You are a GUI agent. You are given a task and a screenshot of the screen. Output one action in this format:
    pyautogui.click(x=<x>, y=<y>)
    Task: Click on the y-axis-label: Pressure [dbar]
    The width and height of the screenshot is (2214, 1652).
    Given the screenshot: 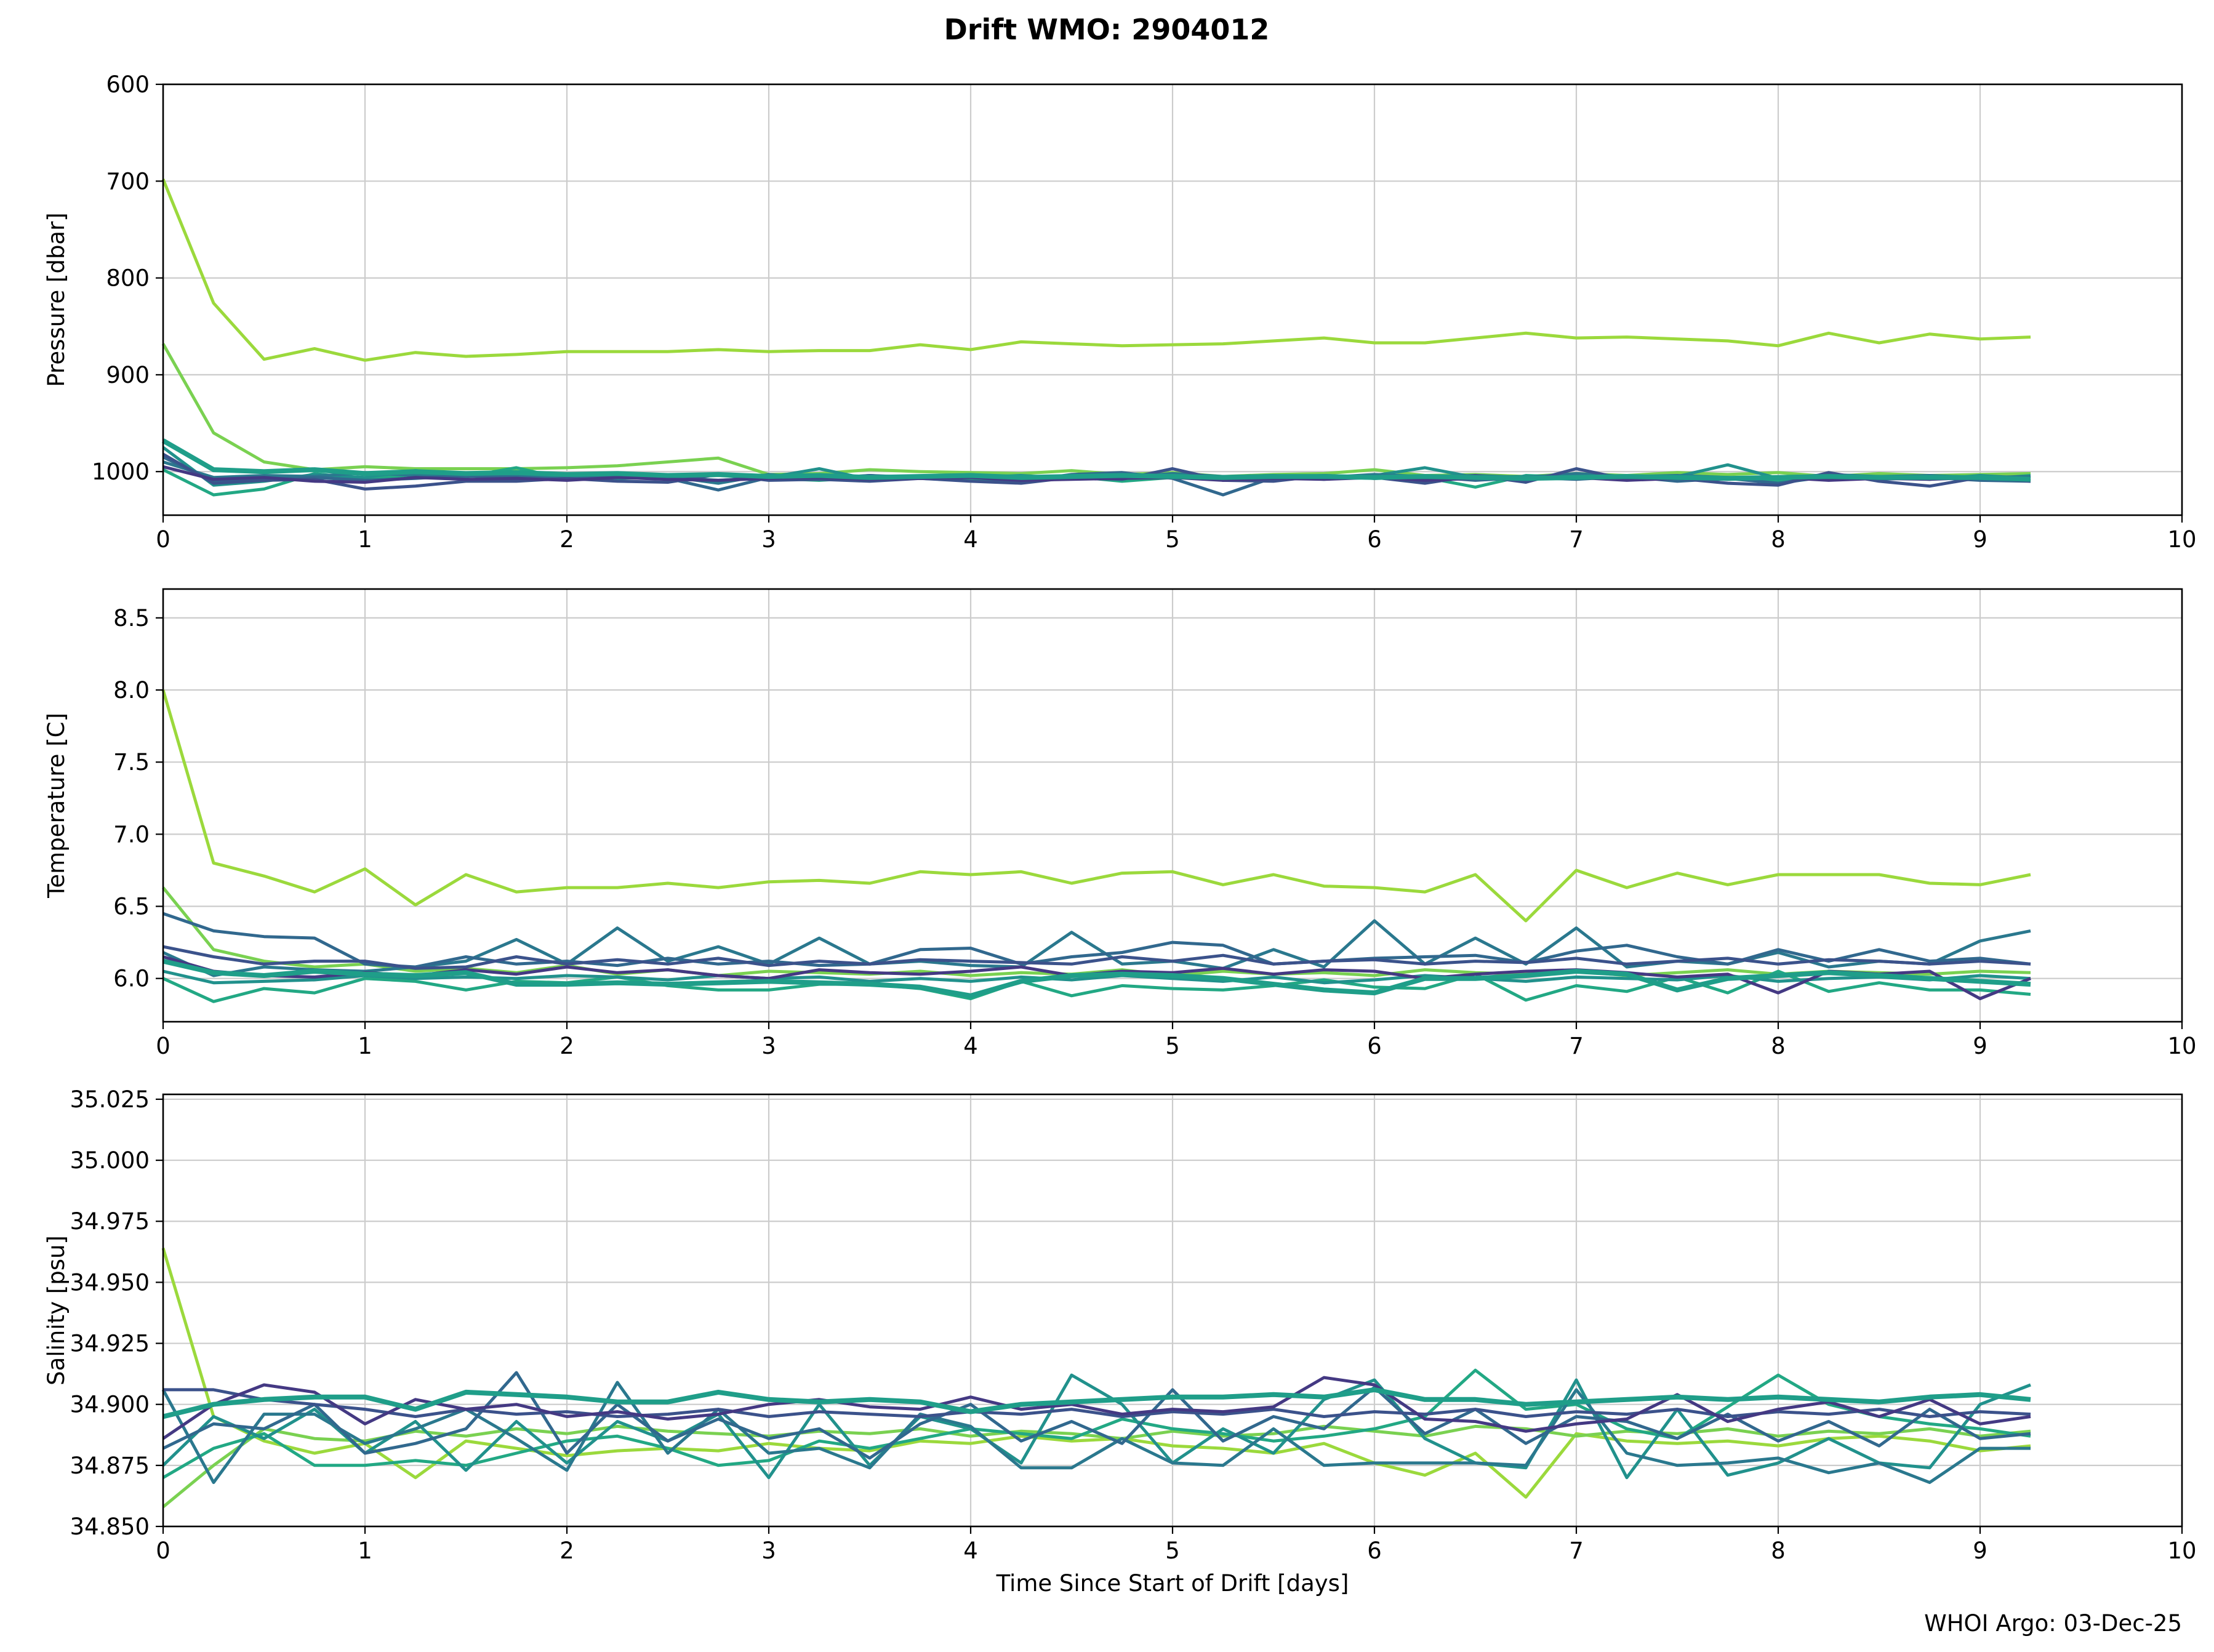 What is the action you would take?
    pyautogui.click(x=56, y=299)
    